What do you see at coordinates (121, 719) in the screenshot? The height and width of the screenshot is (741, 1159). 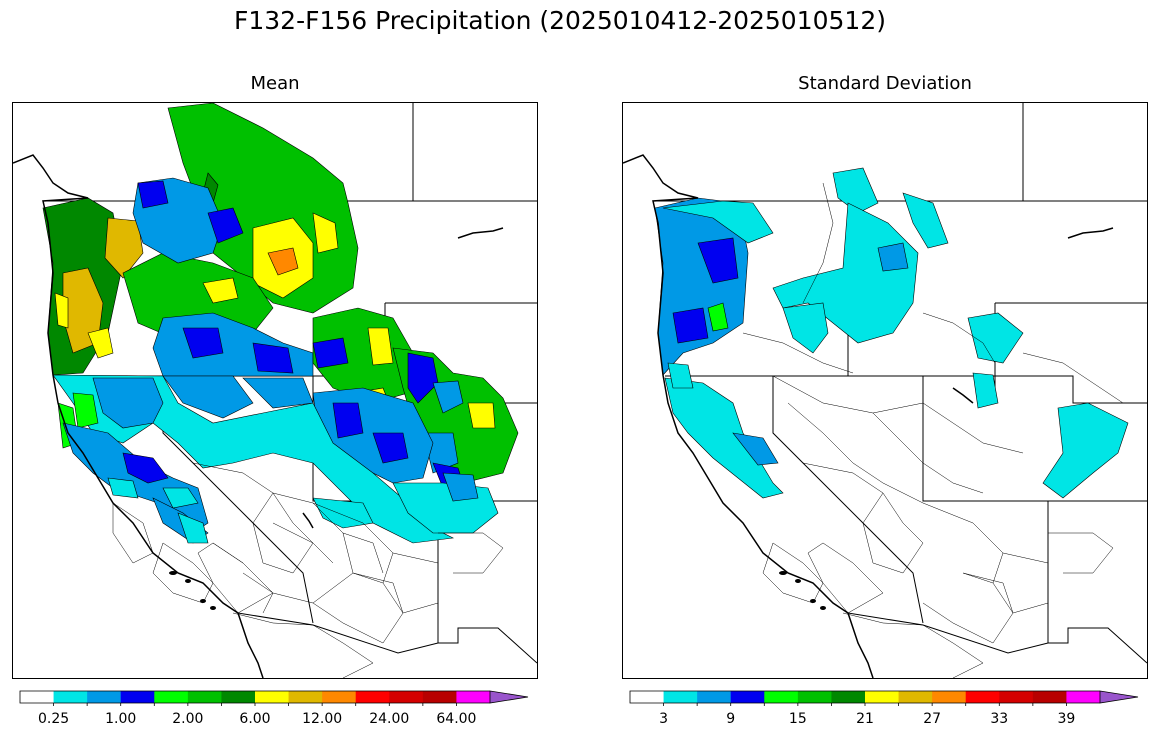 I see `colorbar-tick-label: 1.00` at bounding box center [121, 719].